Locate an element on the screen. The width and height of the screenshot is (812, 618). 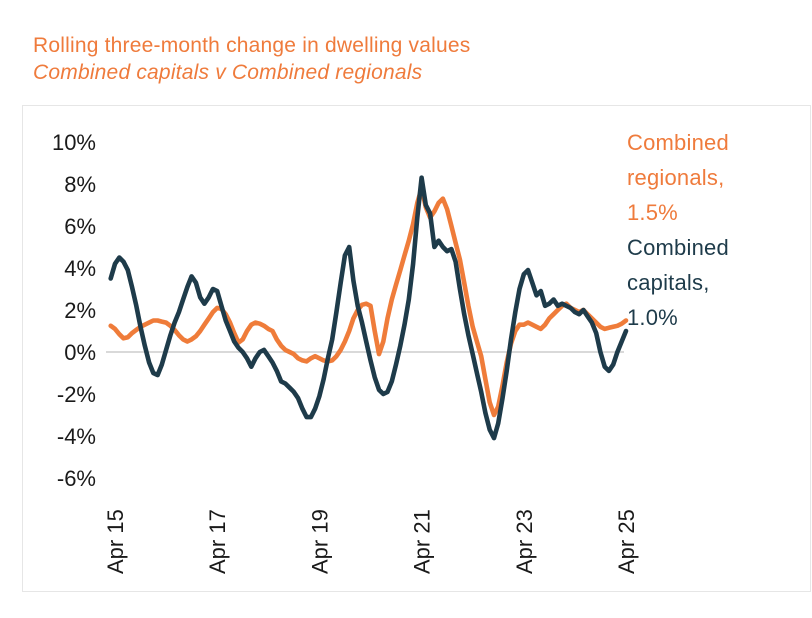
legend-capitals-value: 1.0% is located at coordinates (652, 317).